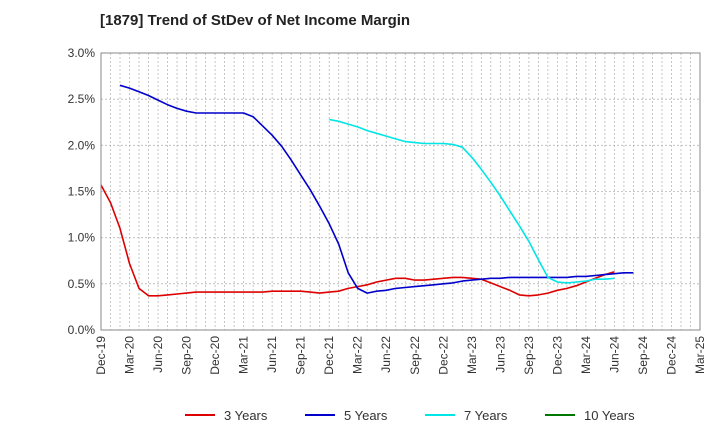 This screenshot has height=440, width=720. I want to click on x-tick-label: Mar-21, so click(244, 355).